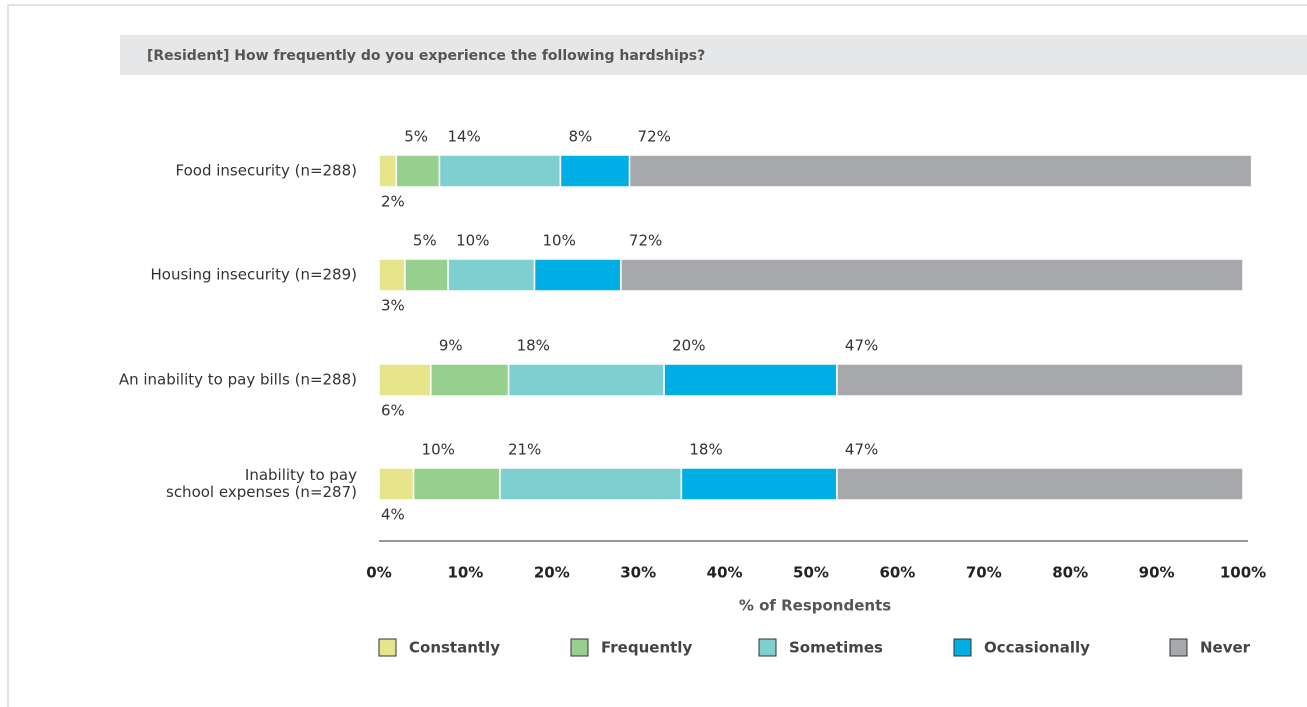 The height and width of the screenshot is (707, 1307). Describe the element at coordinates (261, 483) in the screenshot. I see `category-label: Inability to pay school expenses (n=287)` at that location.